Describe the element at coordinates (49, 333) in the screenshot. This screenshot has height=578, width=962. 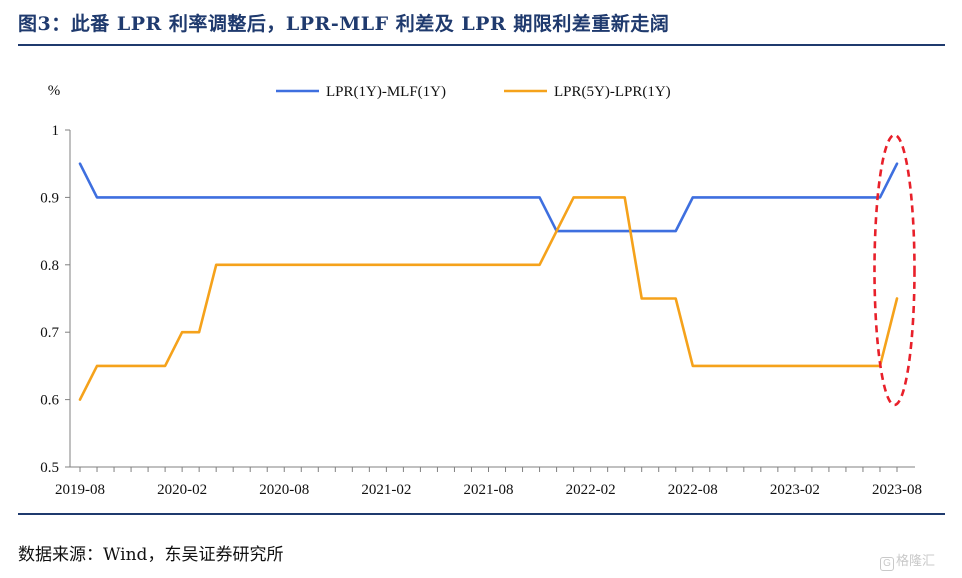
I see `y-tick-label: 0.7` at that location.